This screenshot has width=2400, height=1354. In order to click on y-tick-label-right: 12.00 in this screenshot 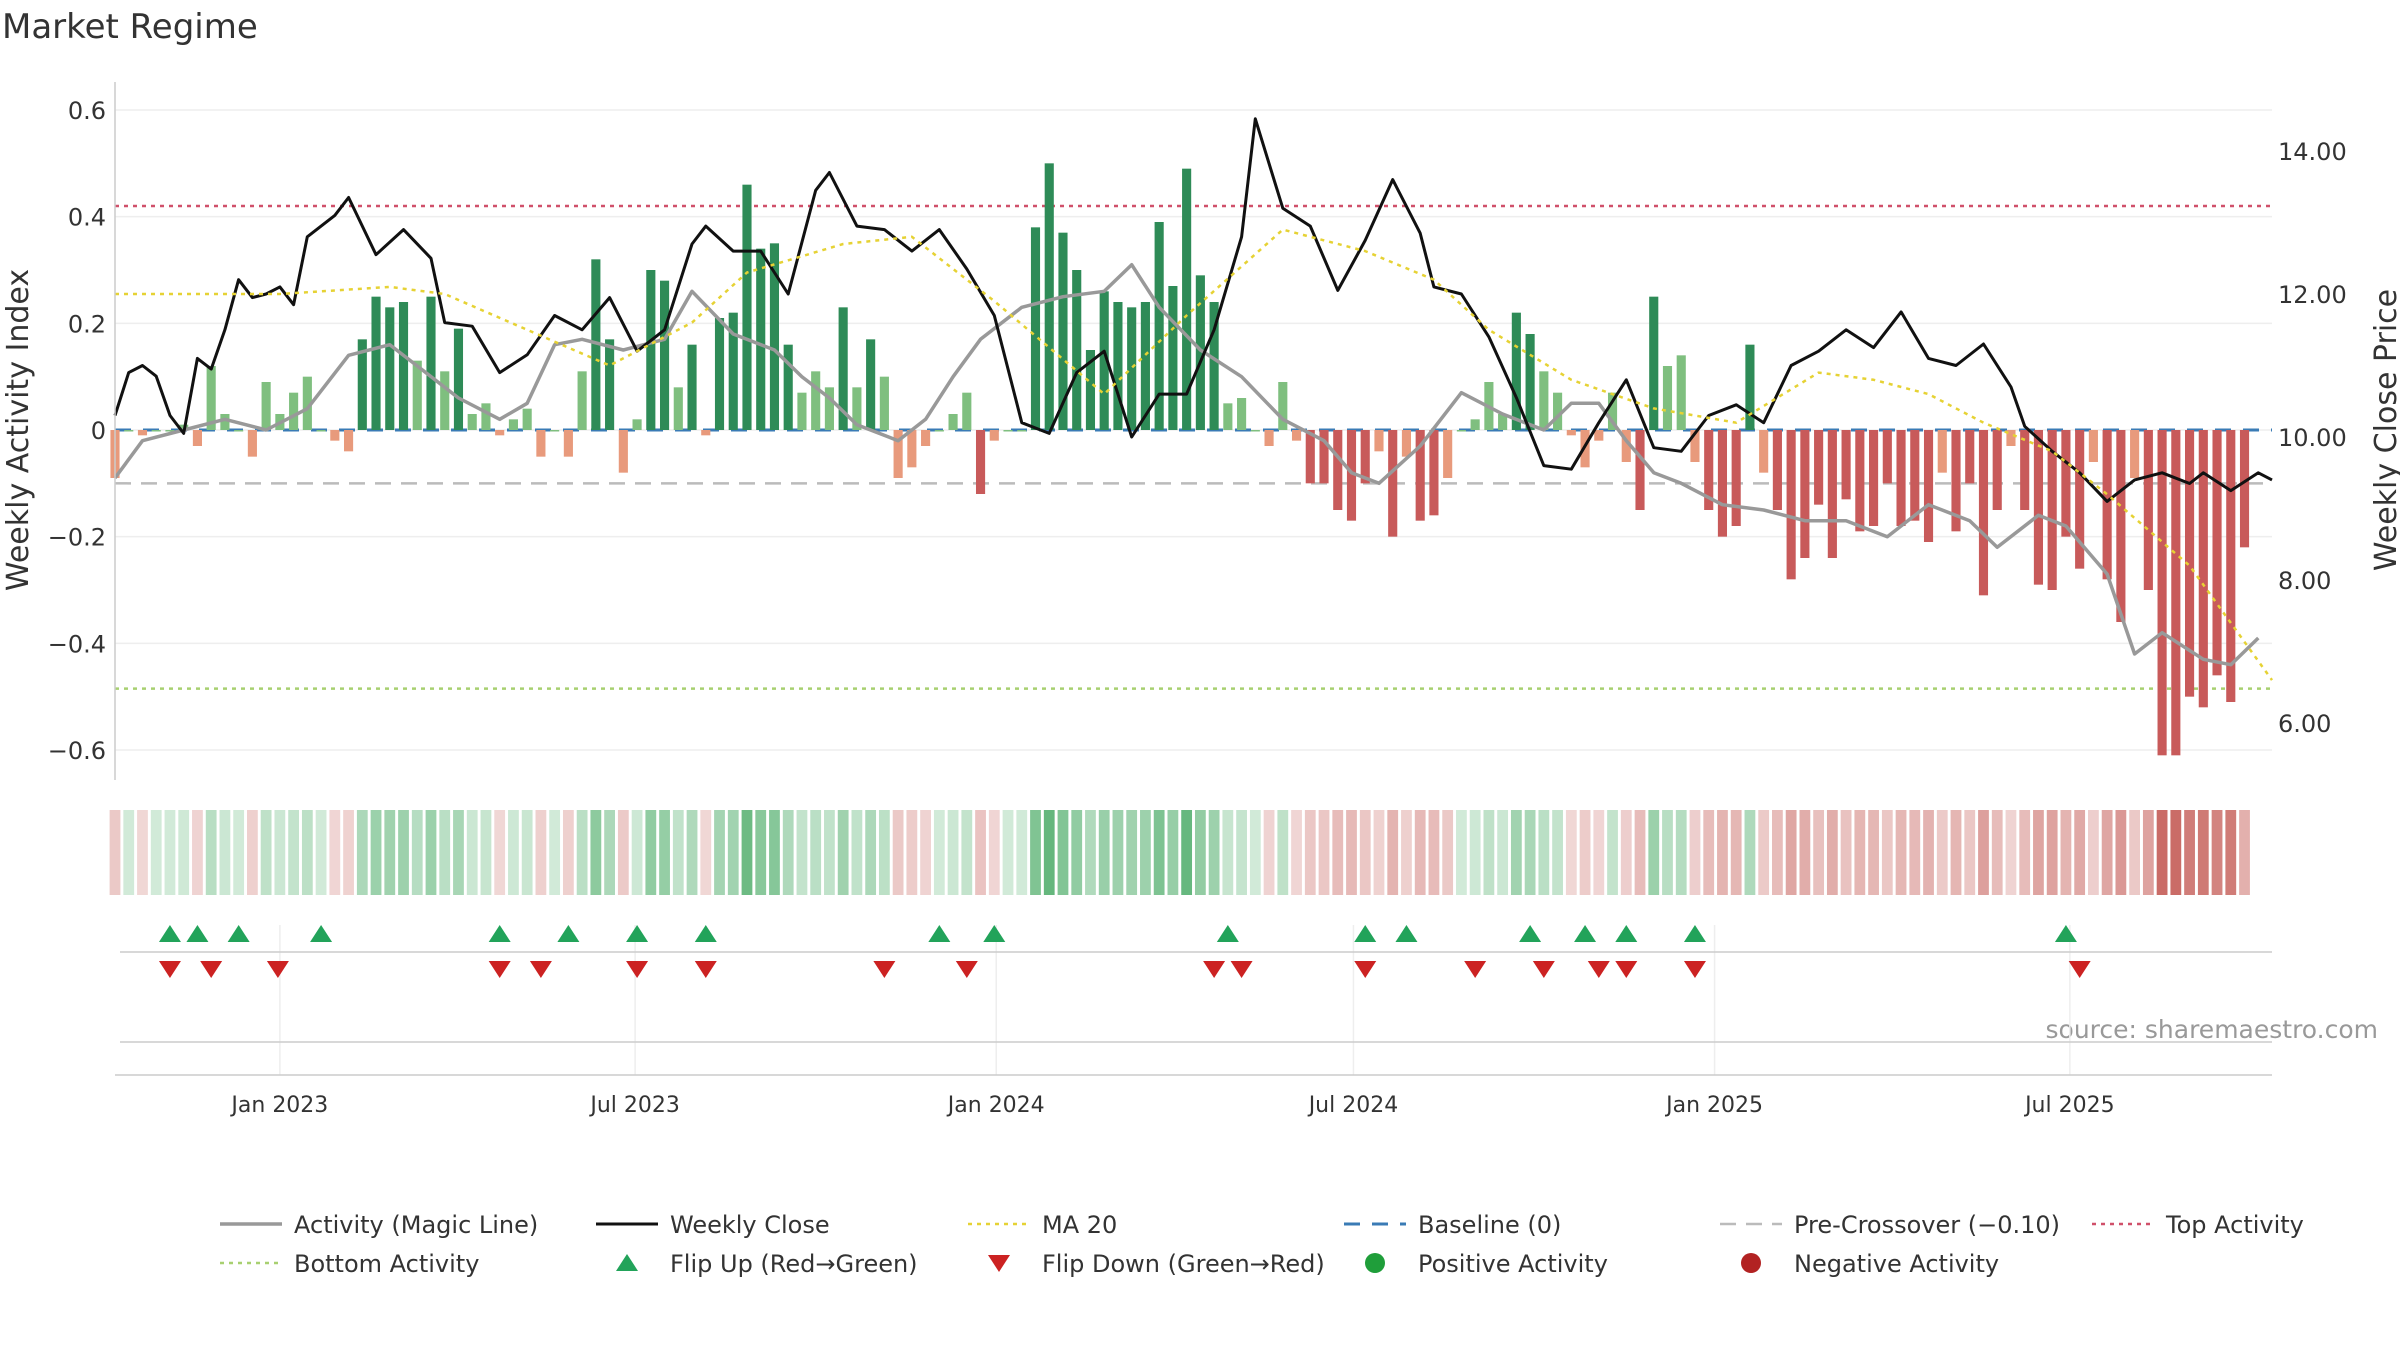, I will do `click(2312, 295)`.